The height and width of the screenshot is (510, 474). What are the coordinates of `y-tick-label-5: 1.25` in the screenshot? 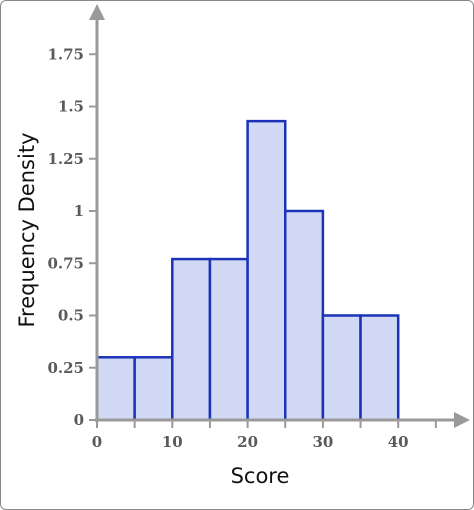 It's located at (65, 159).